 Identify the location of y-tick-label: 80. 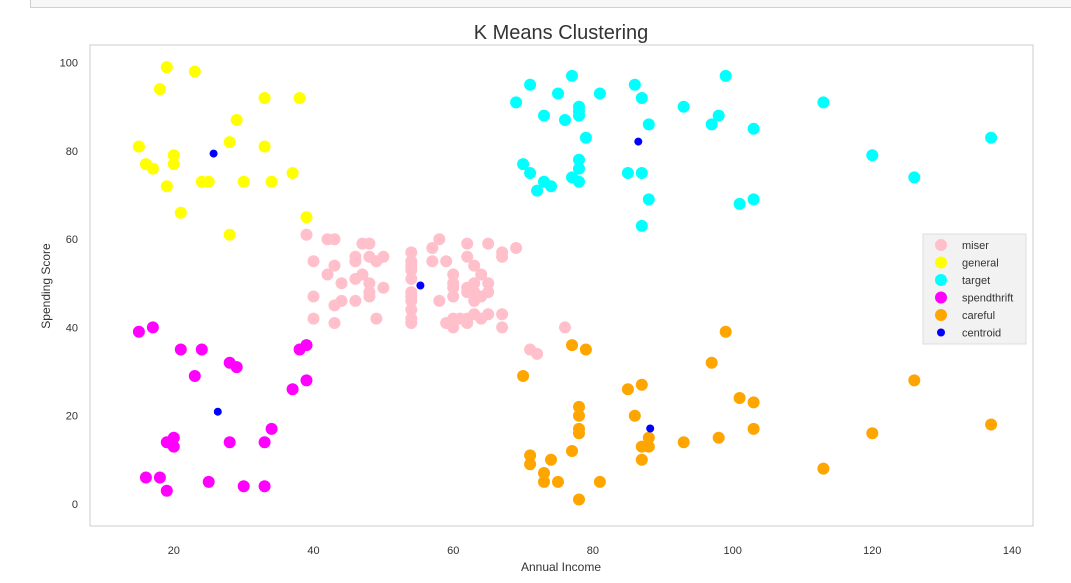
(72, 152).